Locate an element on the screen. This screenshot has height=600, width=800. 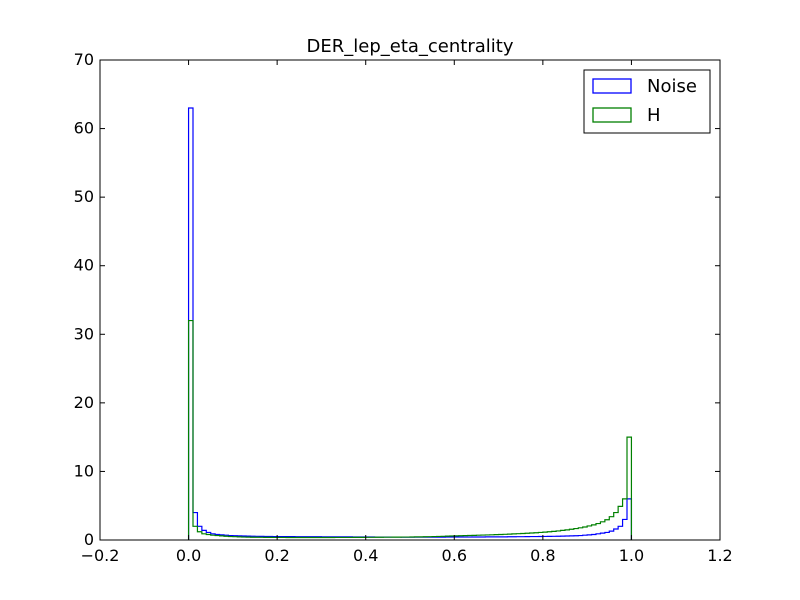
legend-label-noise: Noise is located at coordinates (672, 86).